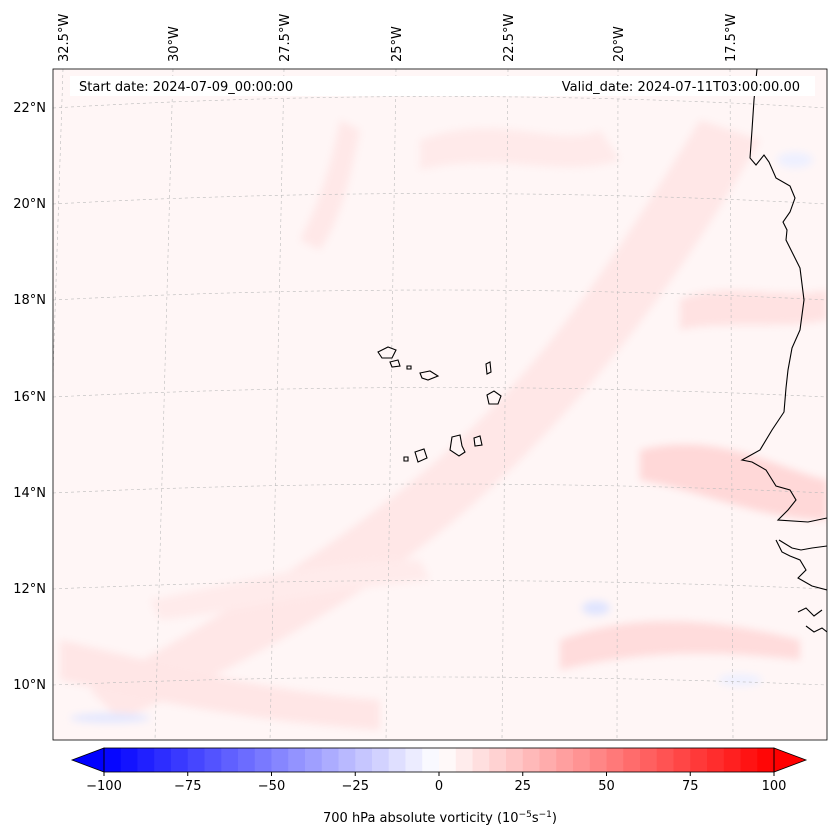  Describe the element at coordinates (522, 786) in the screenshot. I see `colorbar-tick-label: 25` at that location.